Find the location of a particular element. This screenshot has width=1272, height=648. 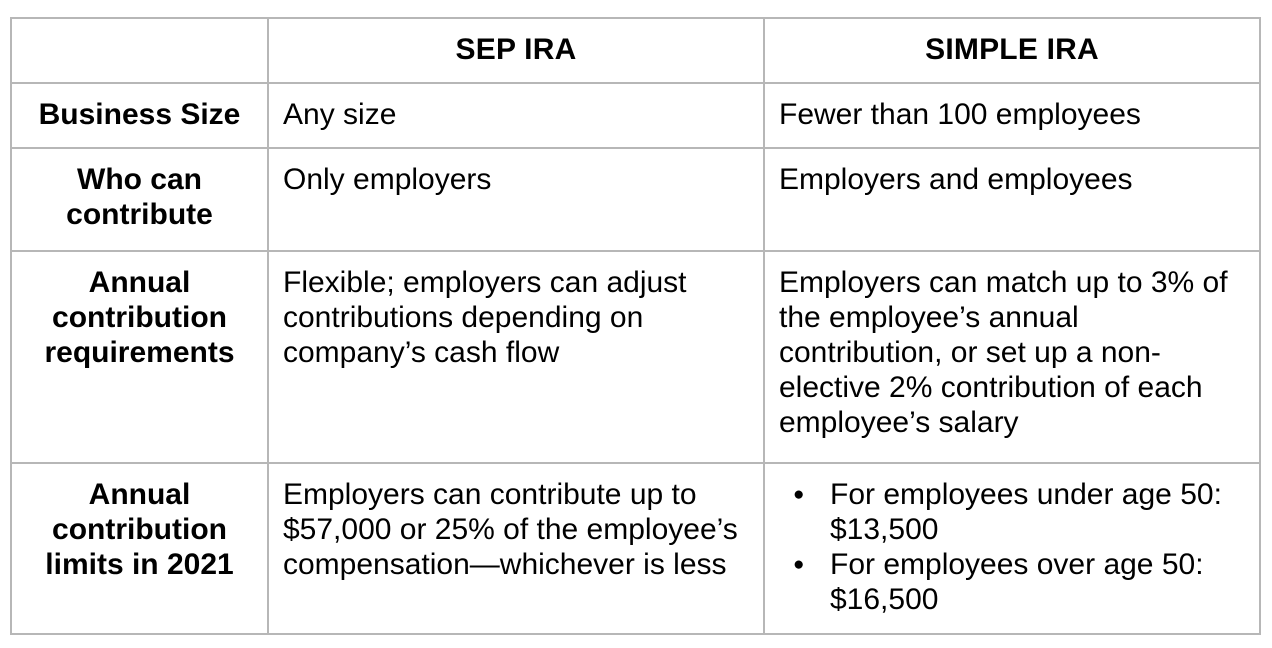

list-item-under-50: ● For employees under age 50: $13,500 is located at coordinates (1012, 512).